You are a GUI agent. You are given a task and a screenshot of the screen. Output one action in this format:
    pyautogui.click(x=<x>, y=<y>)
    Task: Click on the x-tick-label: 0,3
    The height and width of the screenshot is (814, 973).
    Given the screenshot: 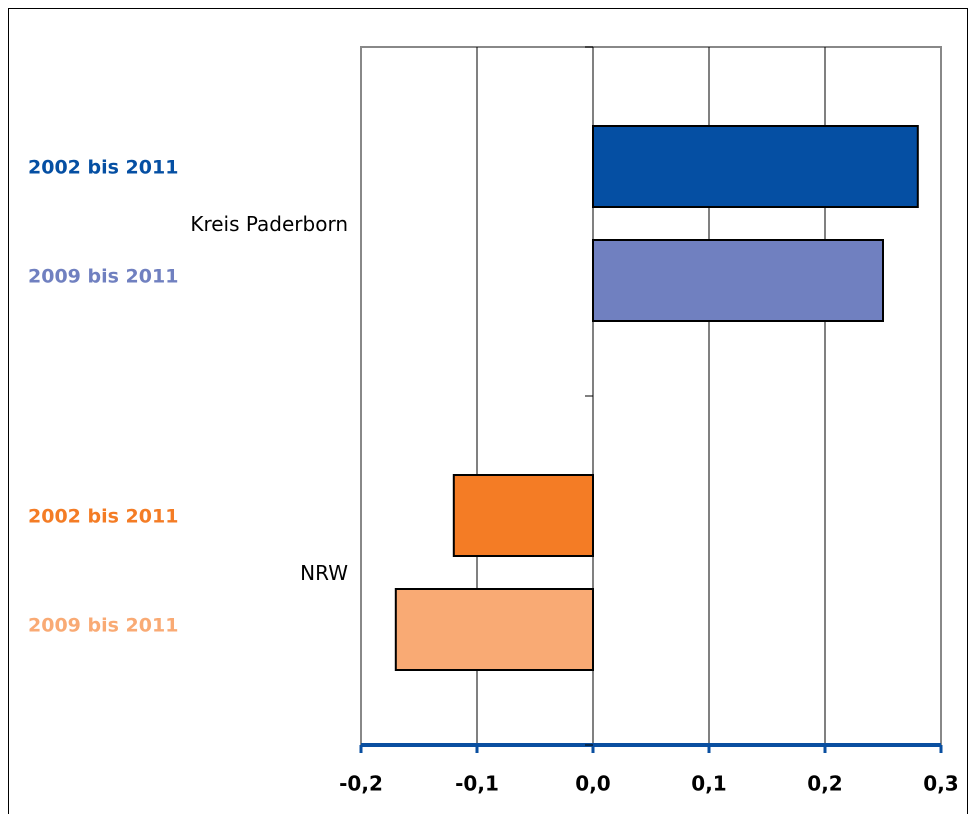 What is the action you would take?
    pyautogui.click(x=940, y=784)
    